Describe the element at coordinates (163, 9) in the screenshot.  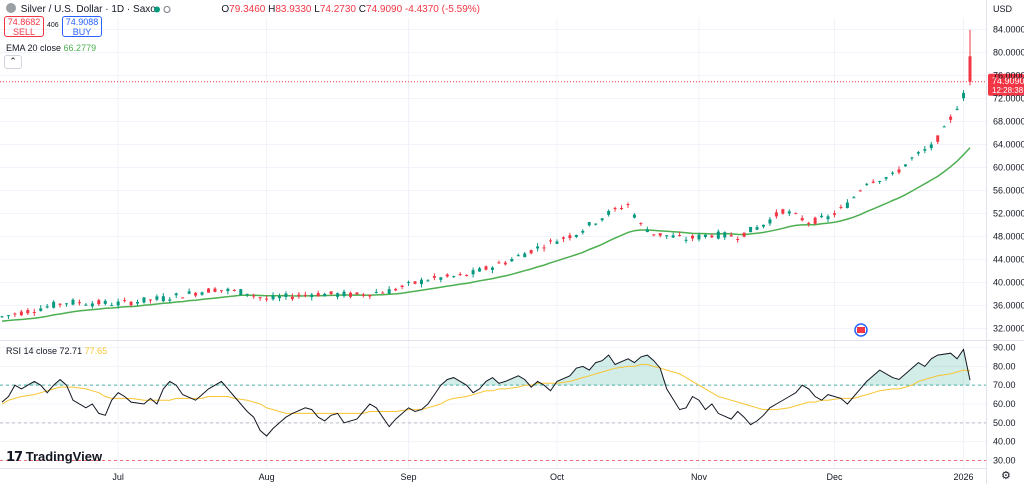
I see `eye-icon` at that location.